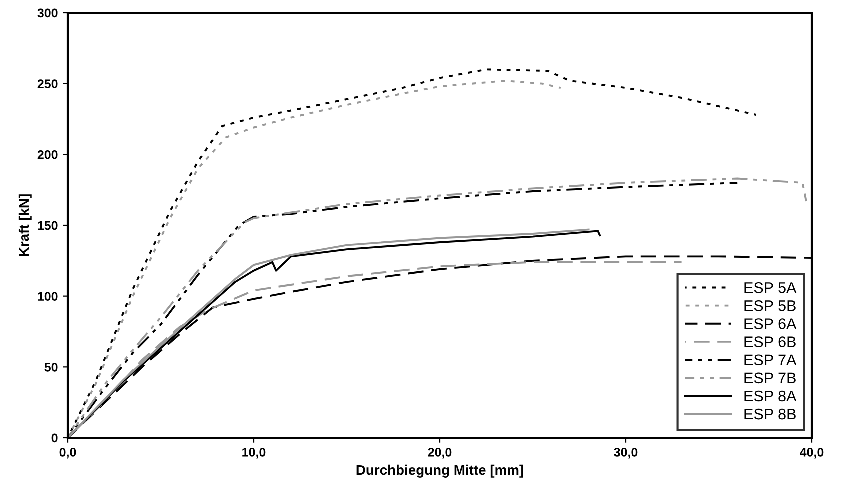 The height and width of the screenshot is (500, 842). I want to click on legend-label: ESP 8B, so click(770, 414).